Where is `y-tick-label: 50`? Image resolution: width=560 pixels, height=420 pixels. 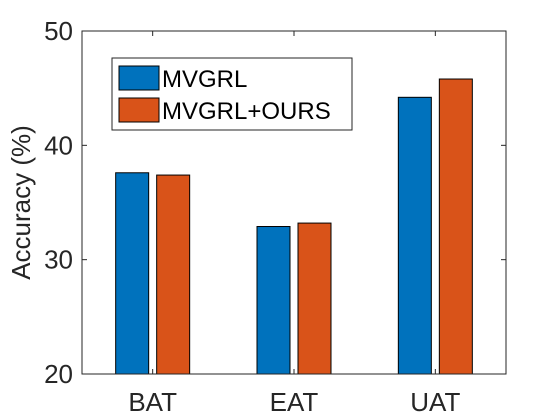 y-tick-label: 50 is located at coordinates (58, 31).